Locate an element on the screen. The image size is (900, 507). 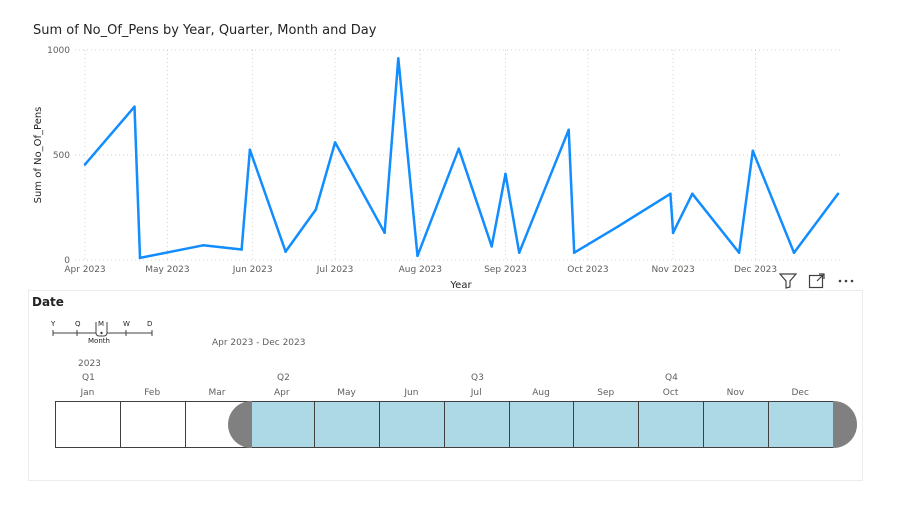
granularity-thumb is located at coordinates (101, 329).